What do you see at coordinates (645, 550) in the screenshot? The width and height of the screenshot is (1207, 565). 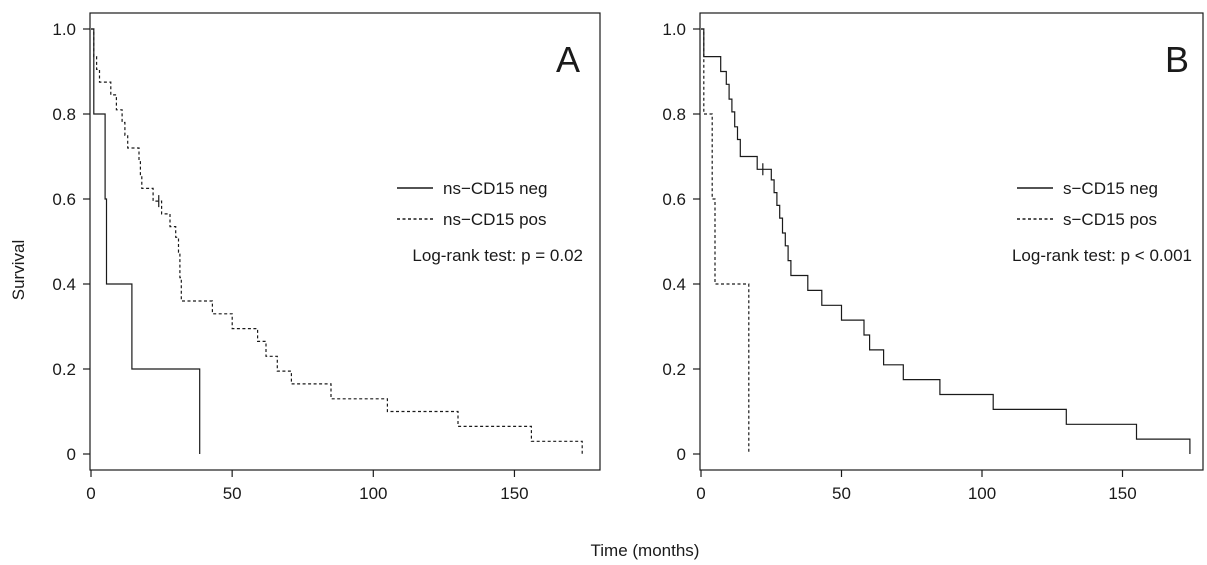 I see `shared-x-axis-label: Time (months)` at bounding box center [645, 550].